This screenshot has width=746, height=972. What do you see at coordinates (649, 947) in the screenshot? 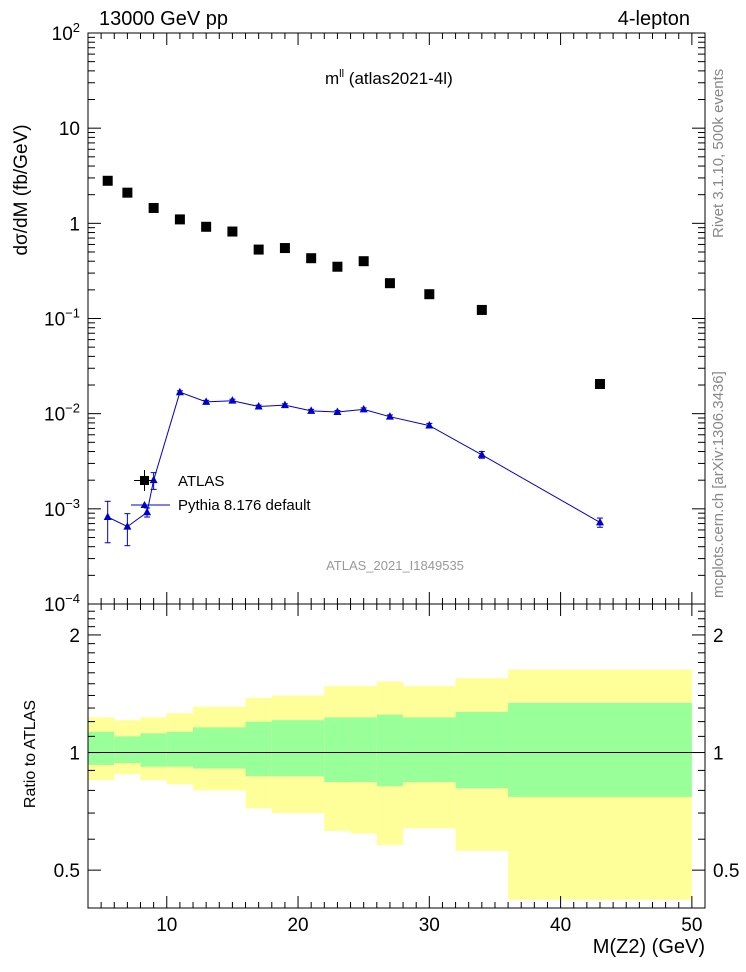
I see `x-axis-label: M(Z2) (GeV)` at bounding box center [649, 947].